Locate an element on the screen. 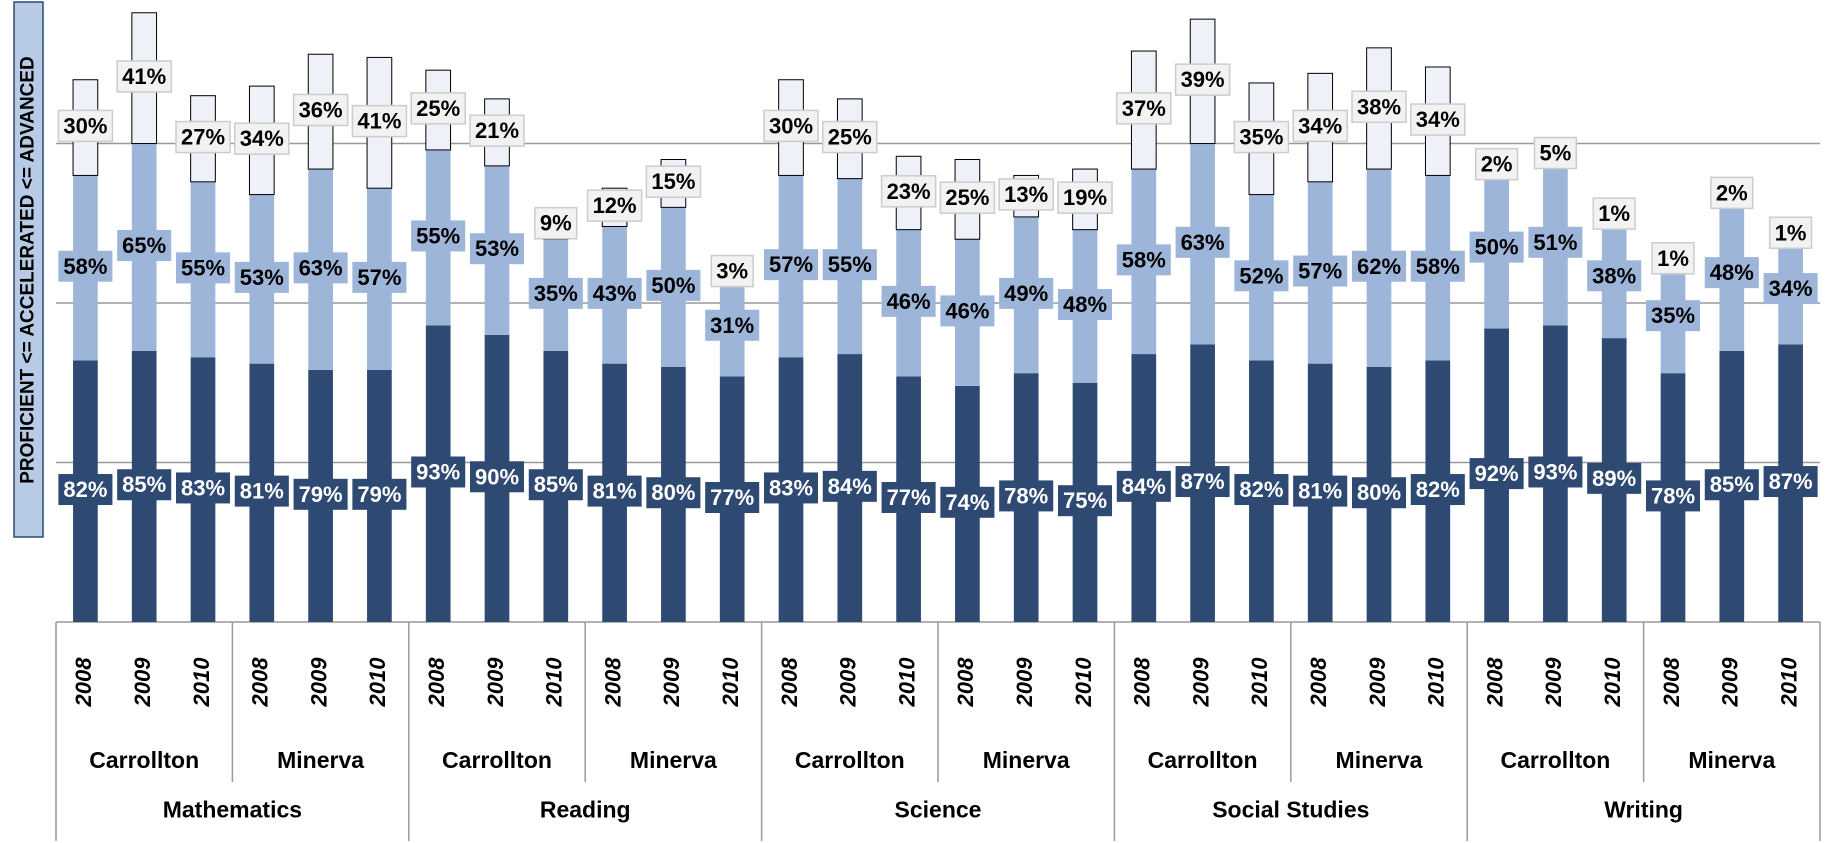  data-label: 41% is located at coordinates (379, 121).